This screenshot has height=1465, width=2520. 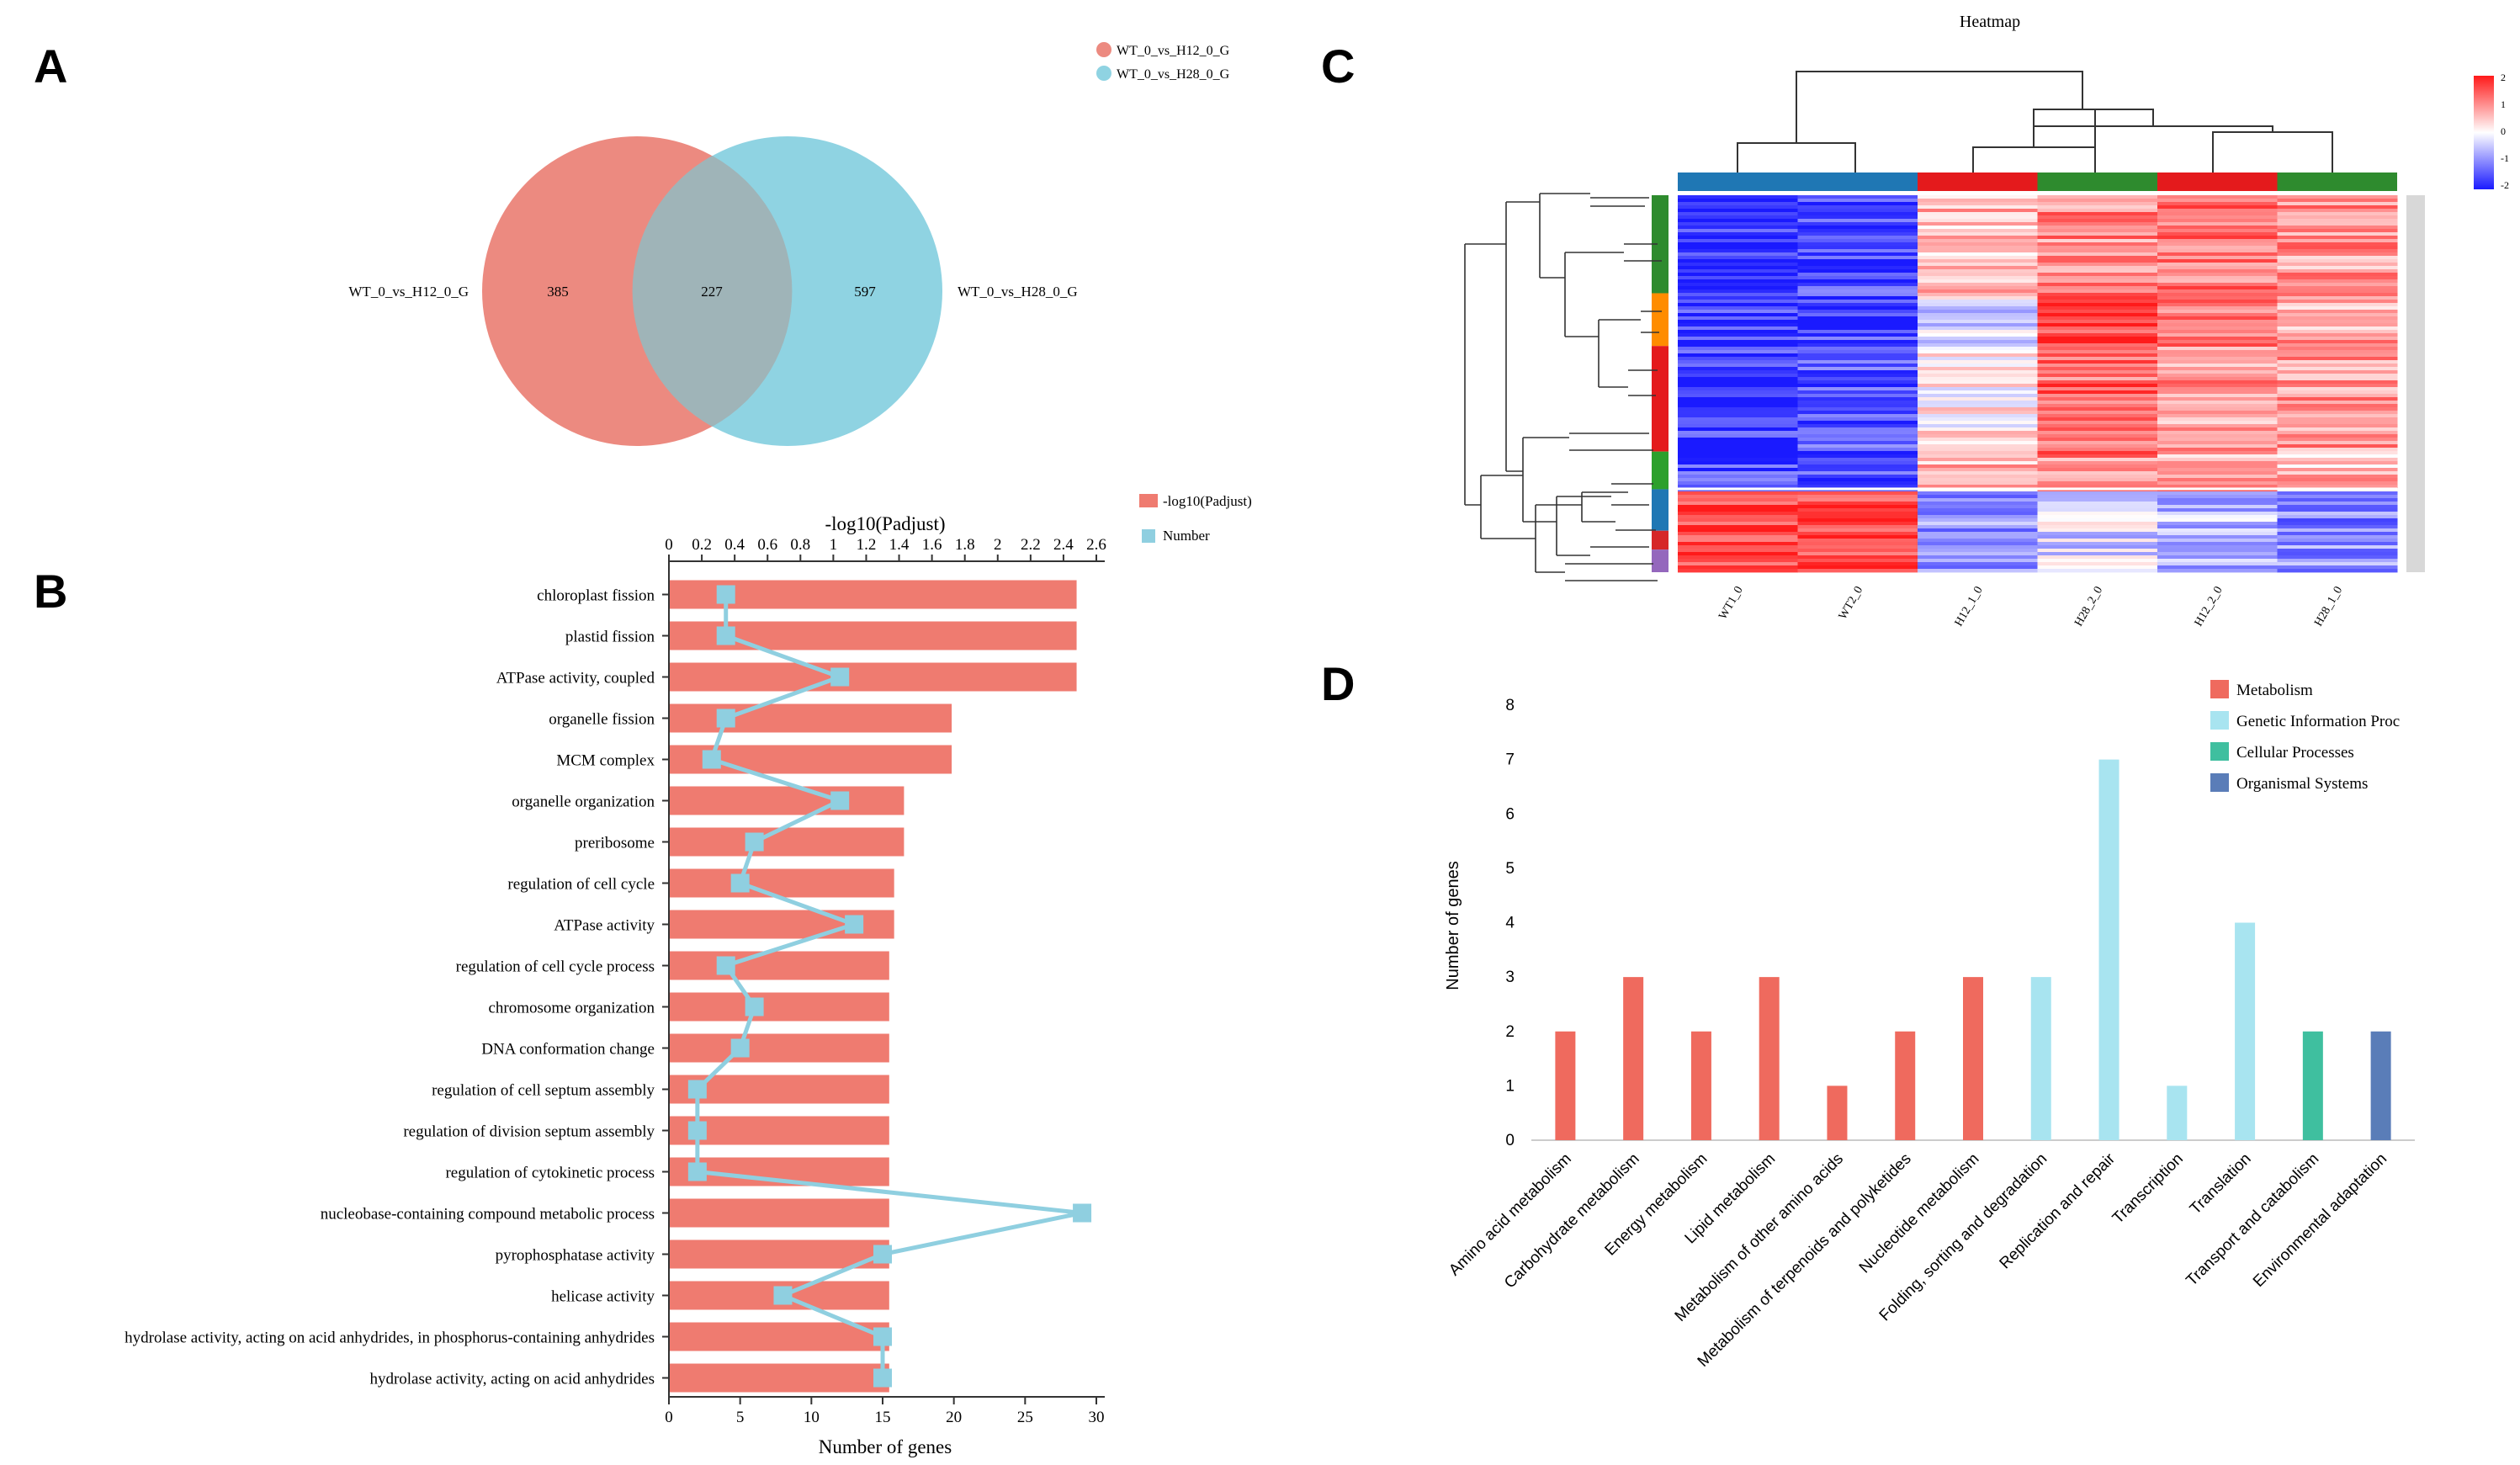 I want to click on bottom-tick-label: 20, so click(x=954, y=1417).